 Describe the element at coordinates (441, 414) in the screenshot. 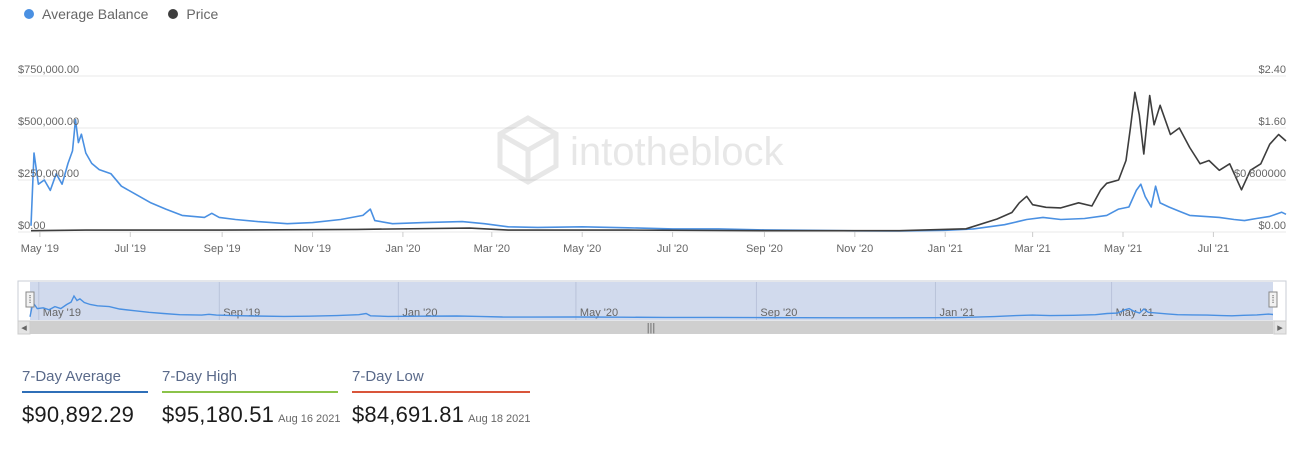

I see `stat-value: $84,691.81 Aug 18 2021` at that location.